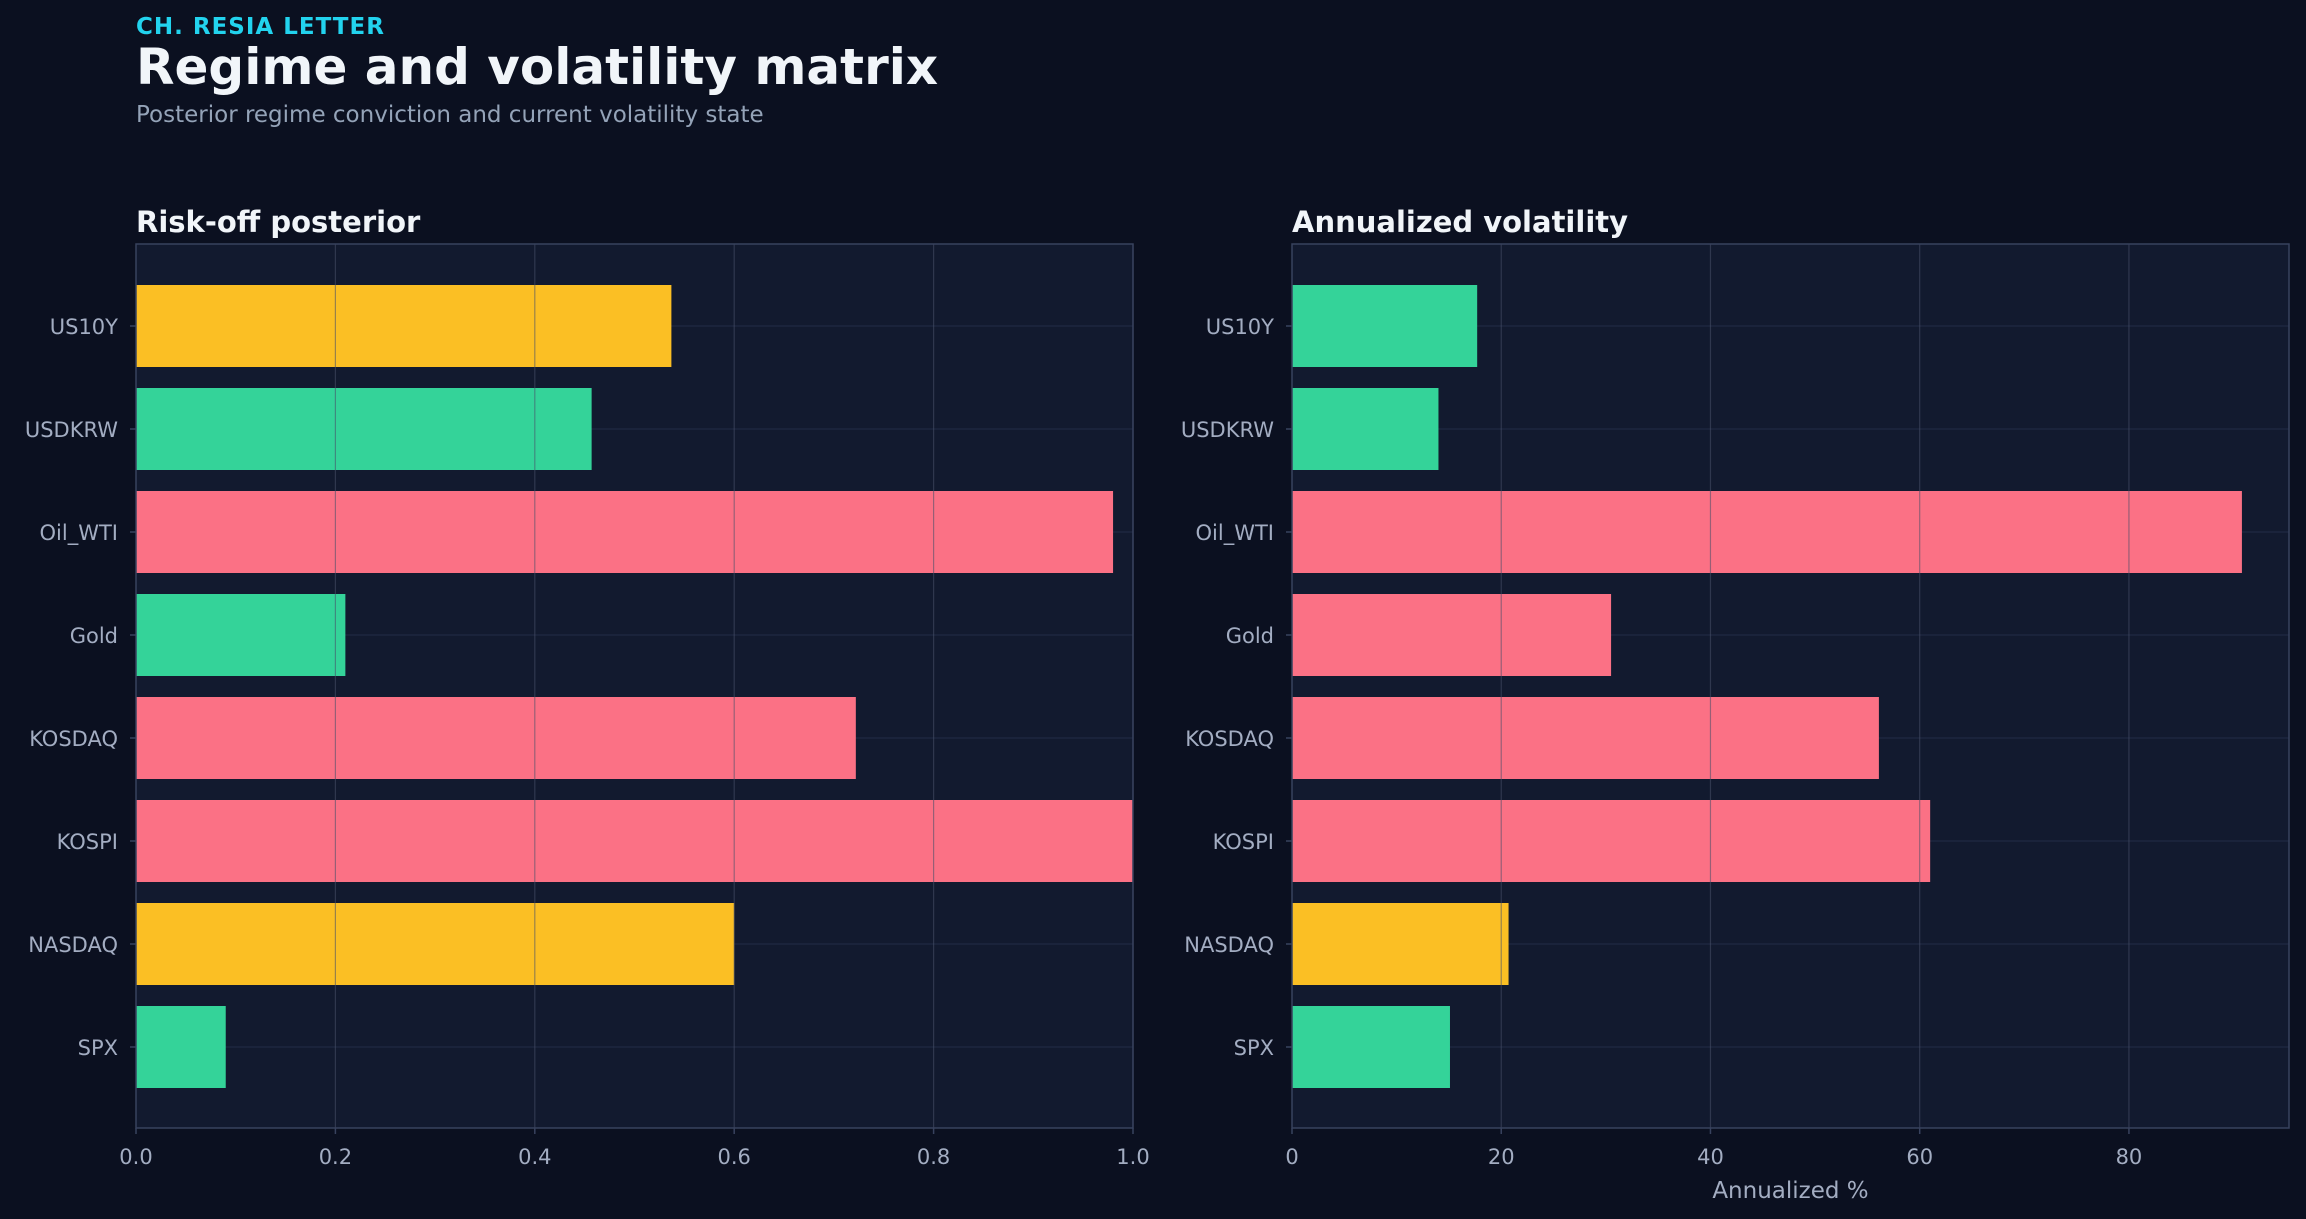 The width and height of the screenshot is (2306, 1219). Describe the element at coordinates (135, 1157) in the screenshot. I see `x-tick-label: 0.0` at that location.